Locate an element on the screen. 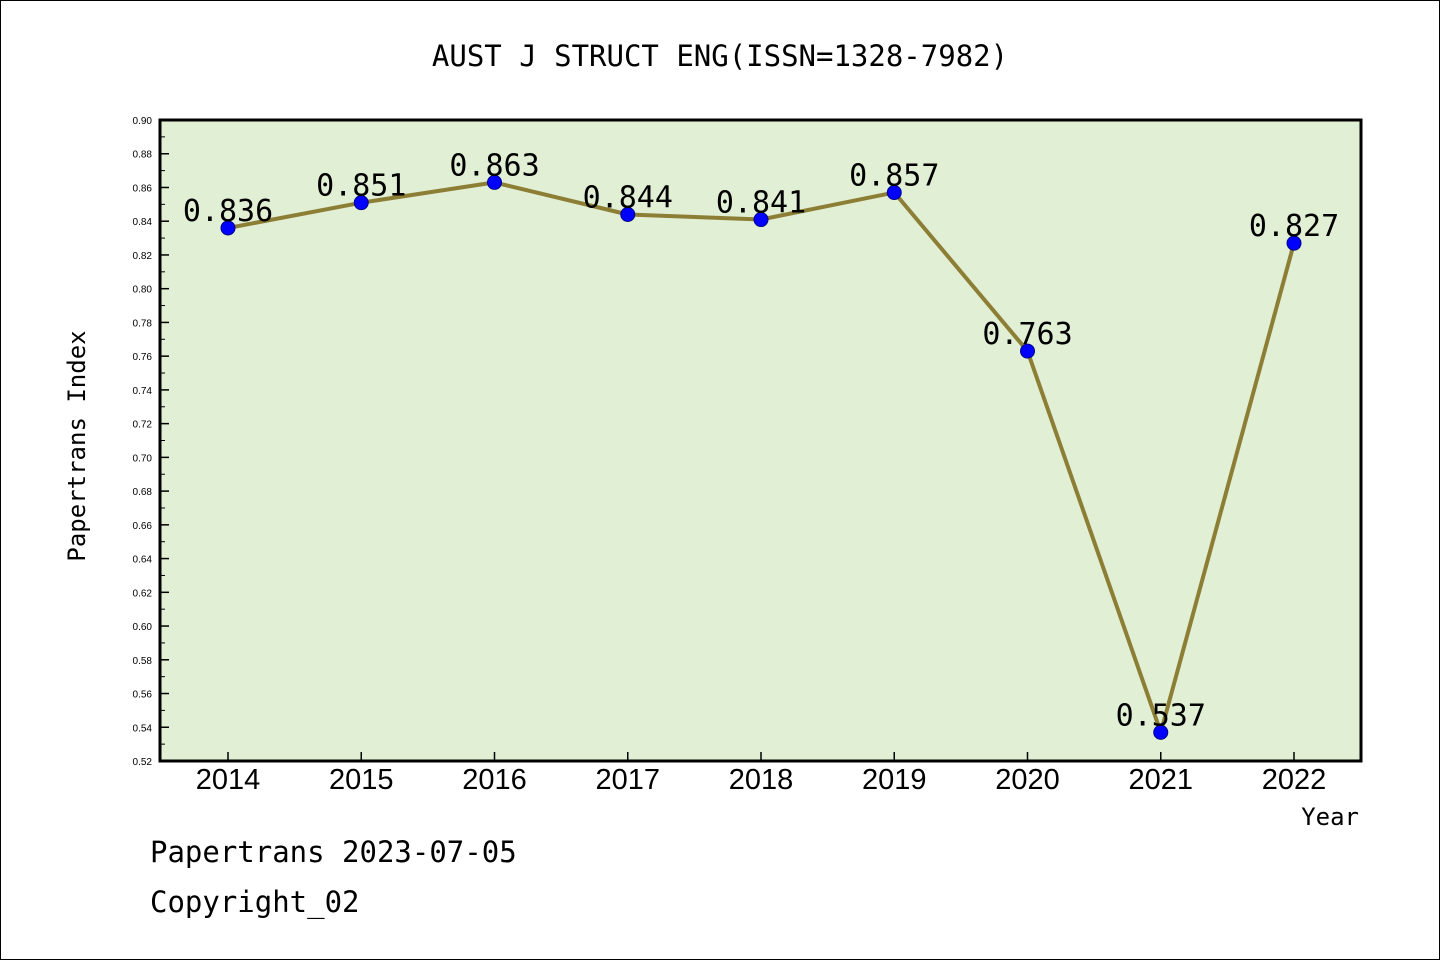  x-axis-label: Year is located at coordinates (1330, 817).